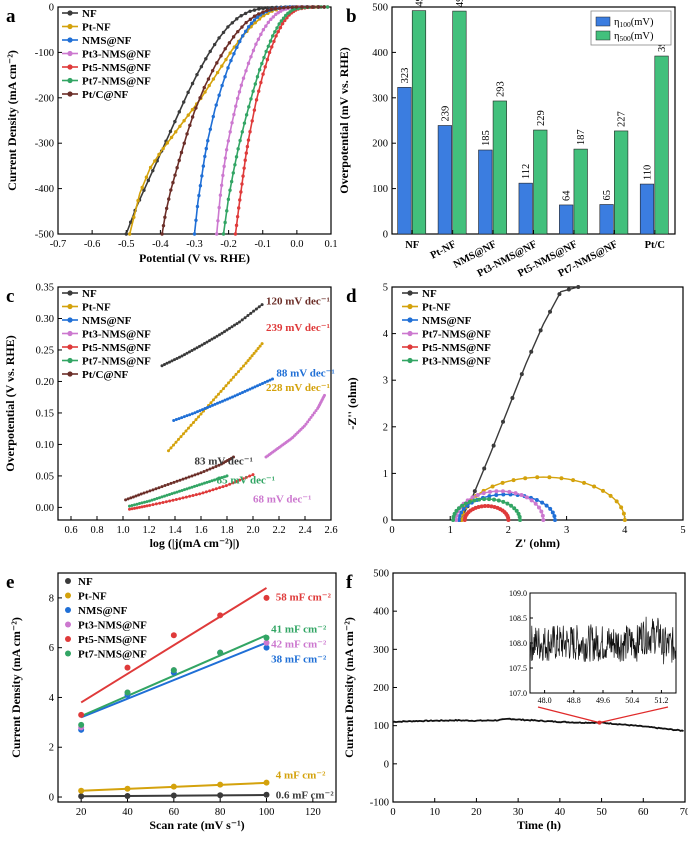 This screenshot has width=688, height=846. I want to click on x-tick-label: 5, so click(682, 530).